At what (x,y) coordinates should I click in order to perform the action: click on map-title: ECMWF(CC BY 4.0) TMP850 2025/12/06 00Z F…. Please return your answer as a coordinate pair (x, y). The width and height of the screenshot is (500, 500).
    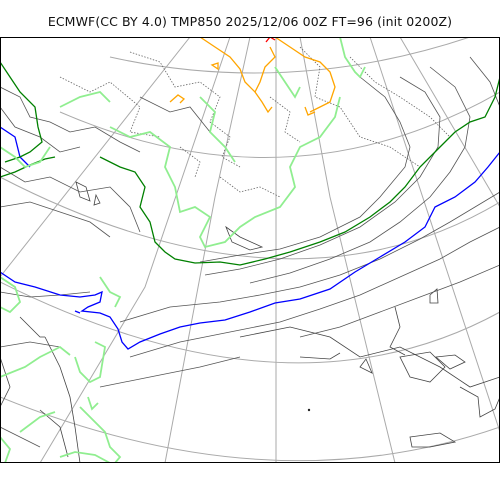
    Looking at the image, I should click on (250, 21).